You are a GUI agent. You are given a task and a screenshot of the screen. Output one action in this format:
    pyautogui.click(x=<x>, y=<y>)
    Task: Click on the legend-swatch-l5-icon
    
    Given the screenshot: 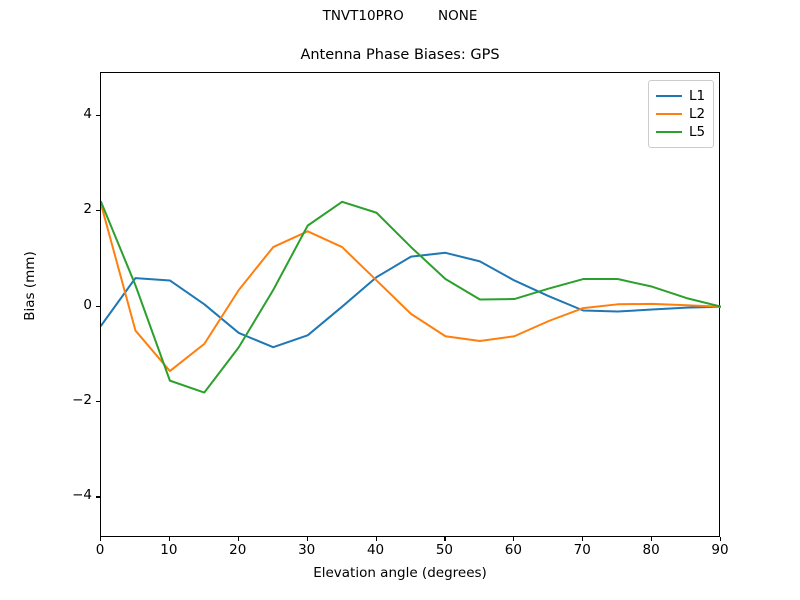 What is the action you would take?
    pyautogui.click(x=669, y=132)
    